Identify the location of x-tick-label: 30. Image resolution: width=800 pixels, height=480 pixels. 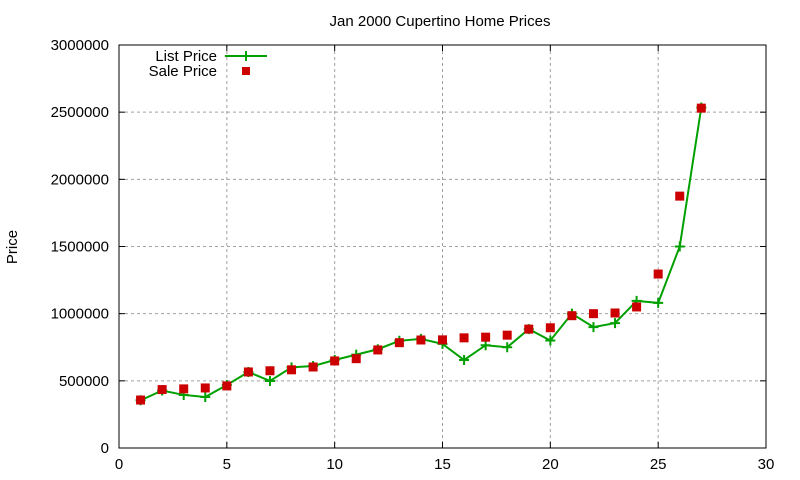
(766, 464).